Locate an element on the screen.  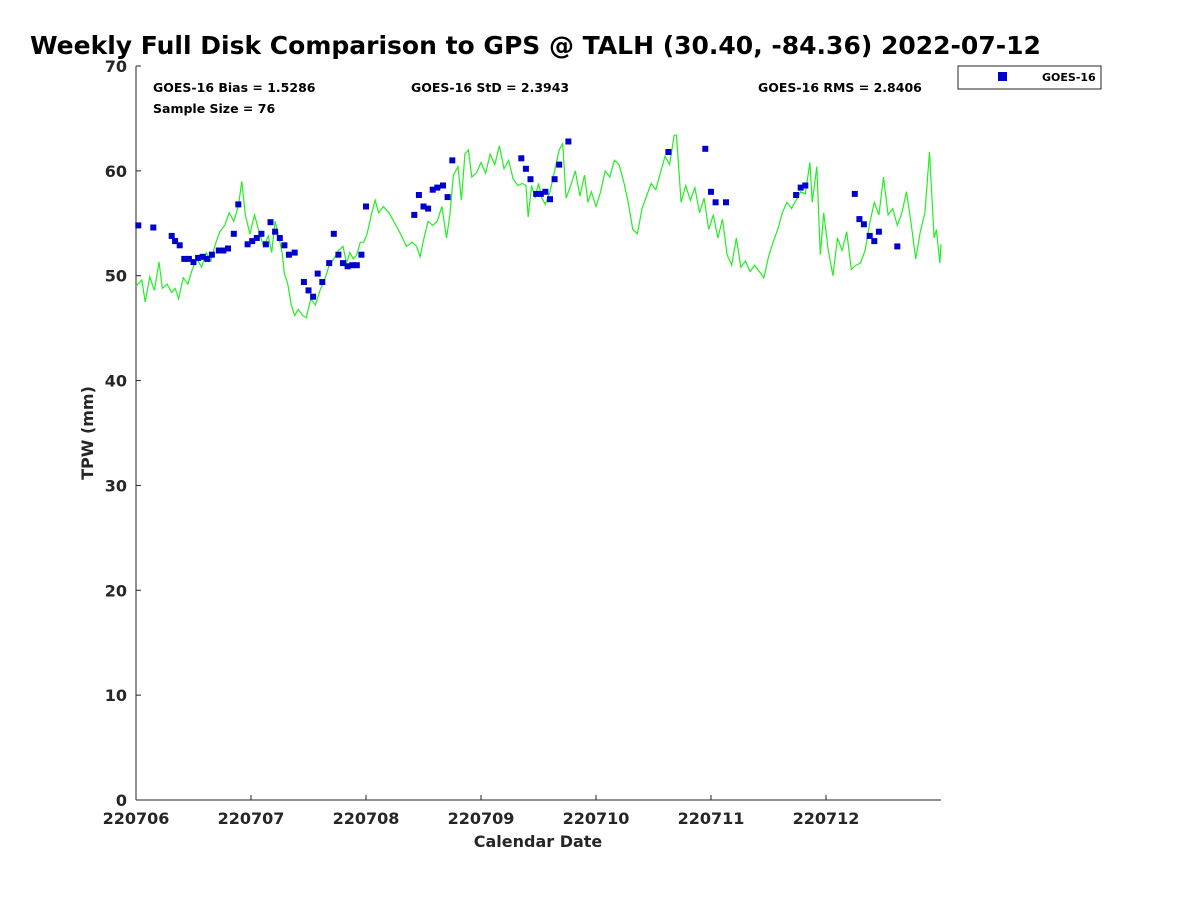
x-tick-label: 220710 is located at coordinates (596, 818).